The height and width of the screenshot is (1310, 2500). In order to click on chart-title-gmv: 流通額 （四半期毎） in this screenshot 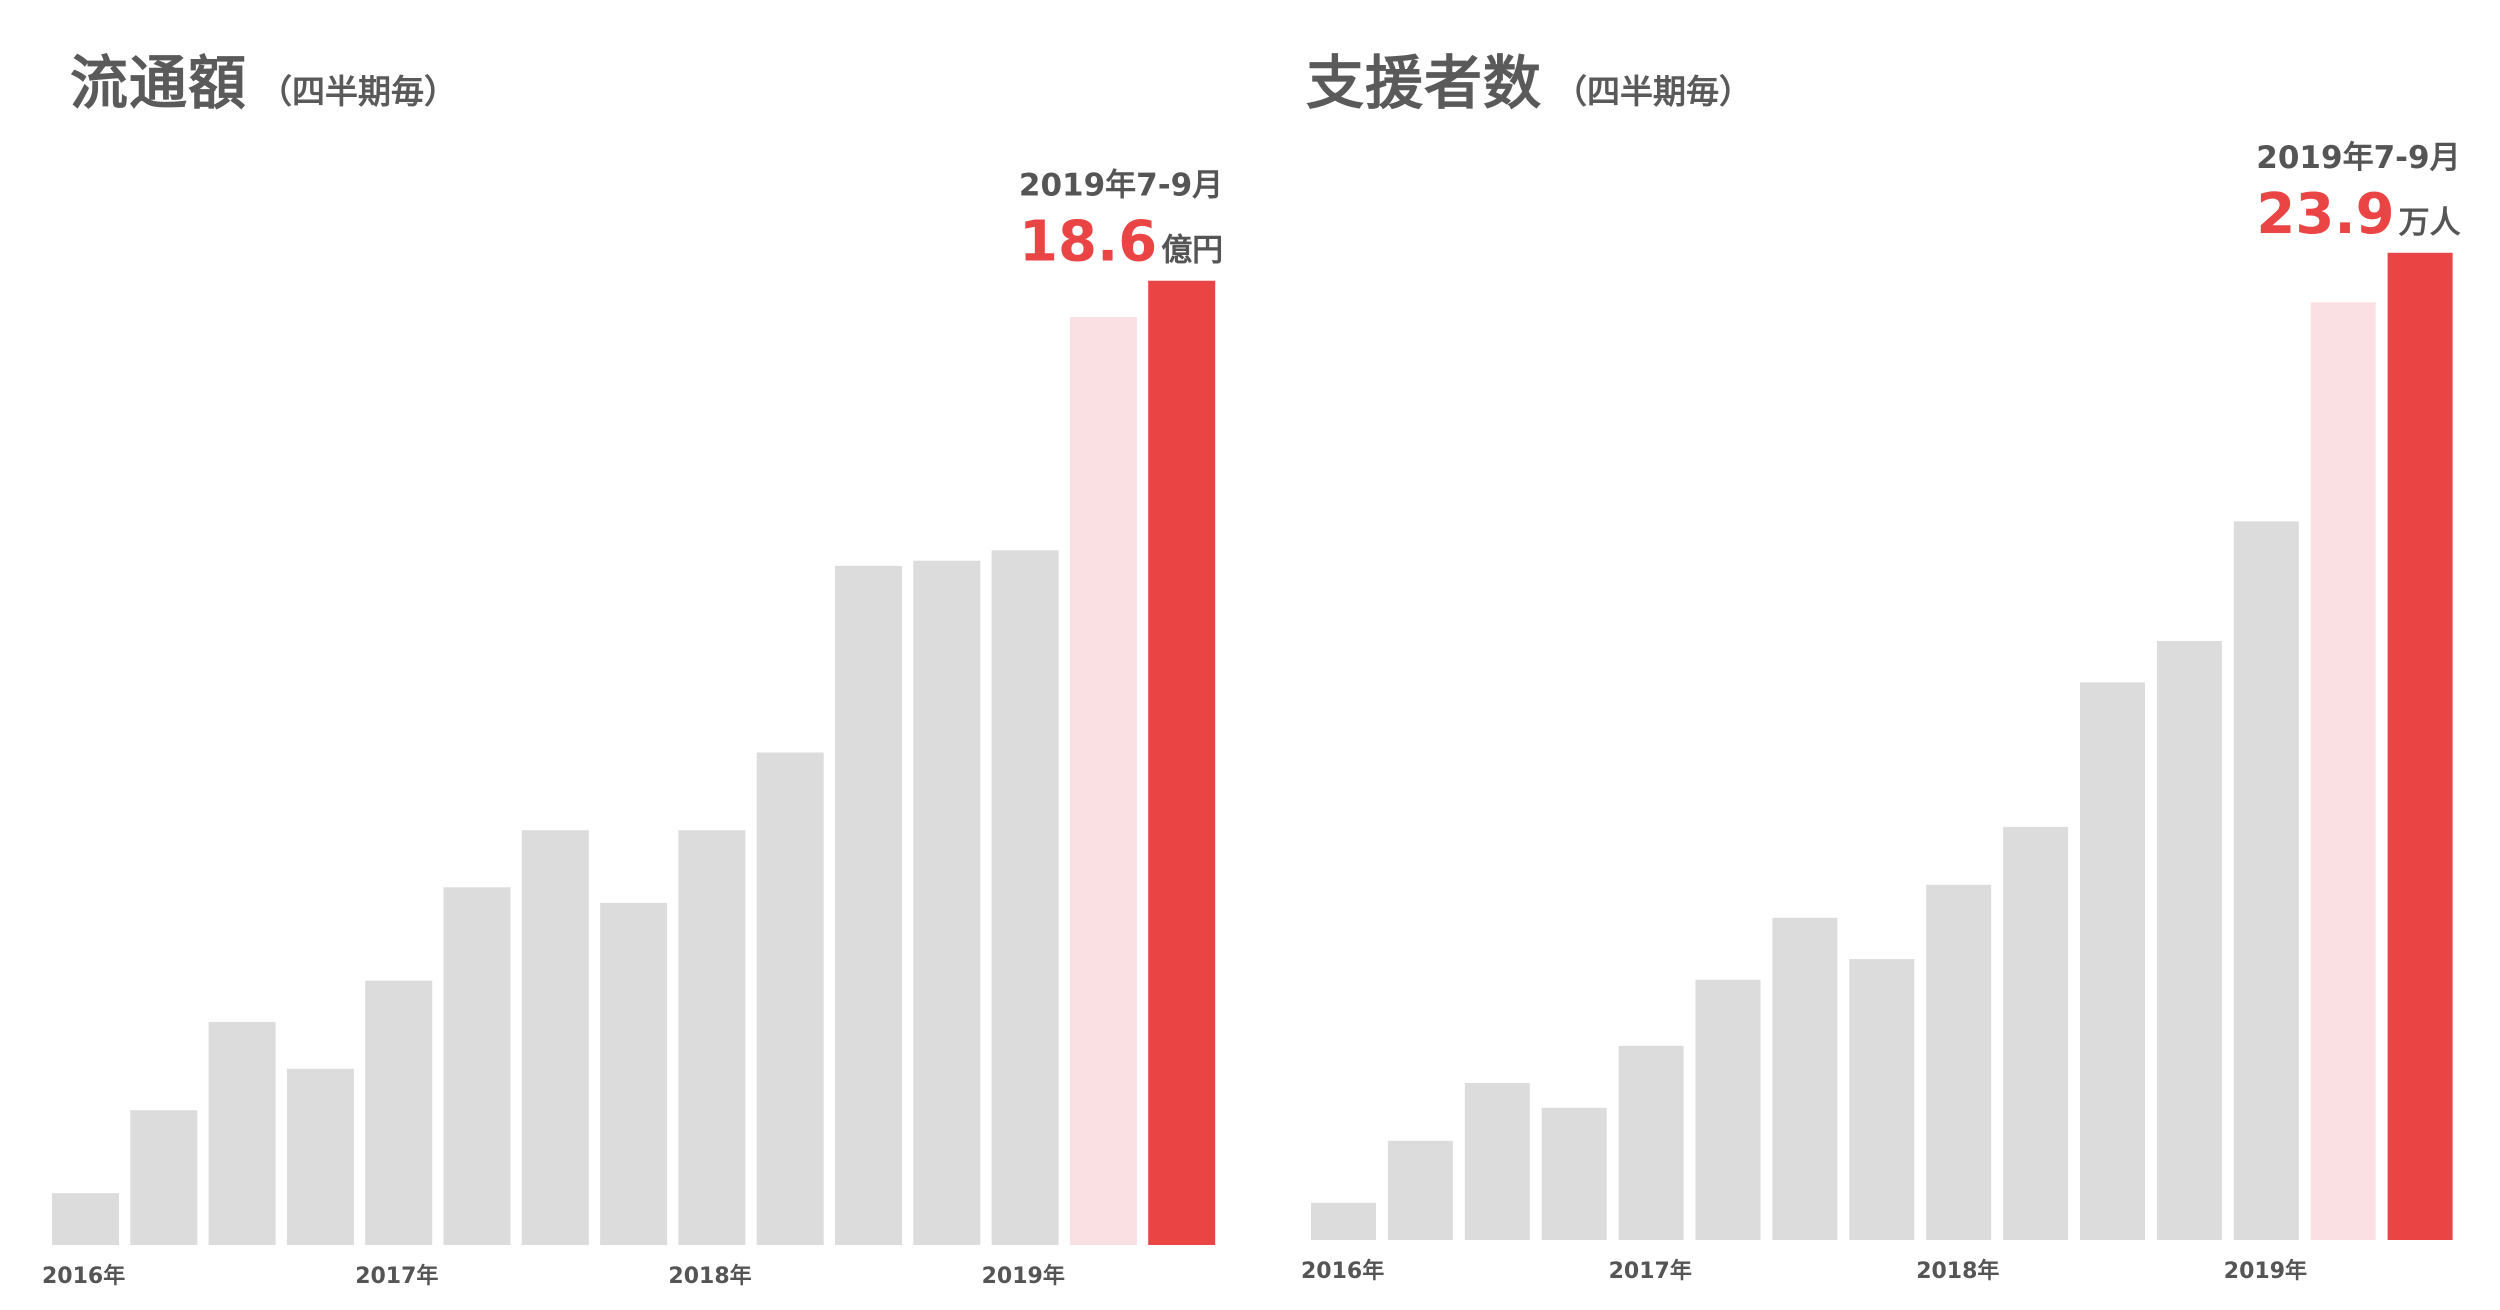, I will do `click(263, 78)`.